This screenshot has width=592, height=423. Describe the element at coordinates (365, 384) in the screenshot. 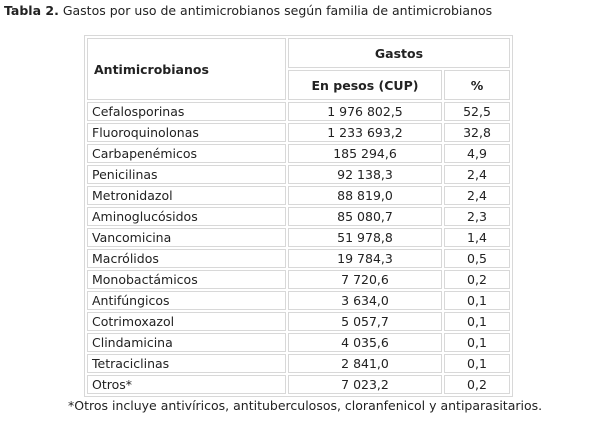

I see `cell-cost: 7 023,2` at that location.